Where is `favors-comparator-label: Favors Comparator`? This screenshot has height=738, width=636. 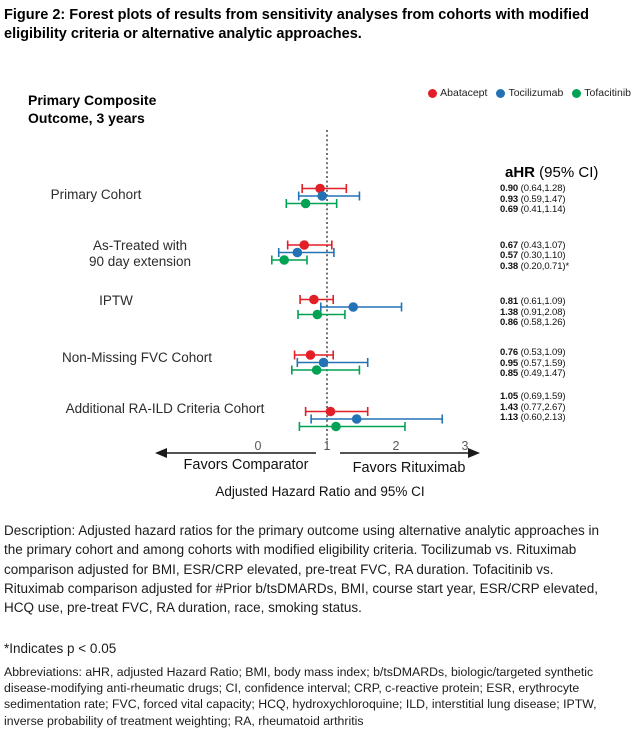
favors-comparator-label: Favors Comparator is located at coordinates (246, 465).